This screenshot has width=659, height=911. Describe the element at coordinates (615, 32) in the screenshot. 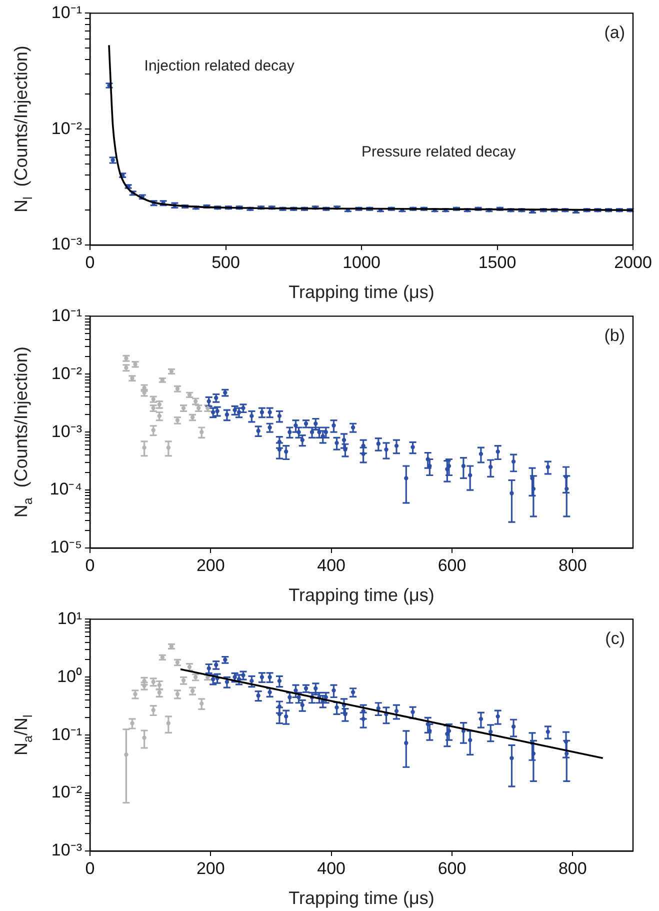

I see `annotation: (a)` at that location.